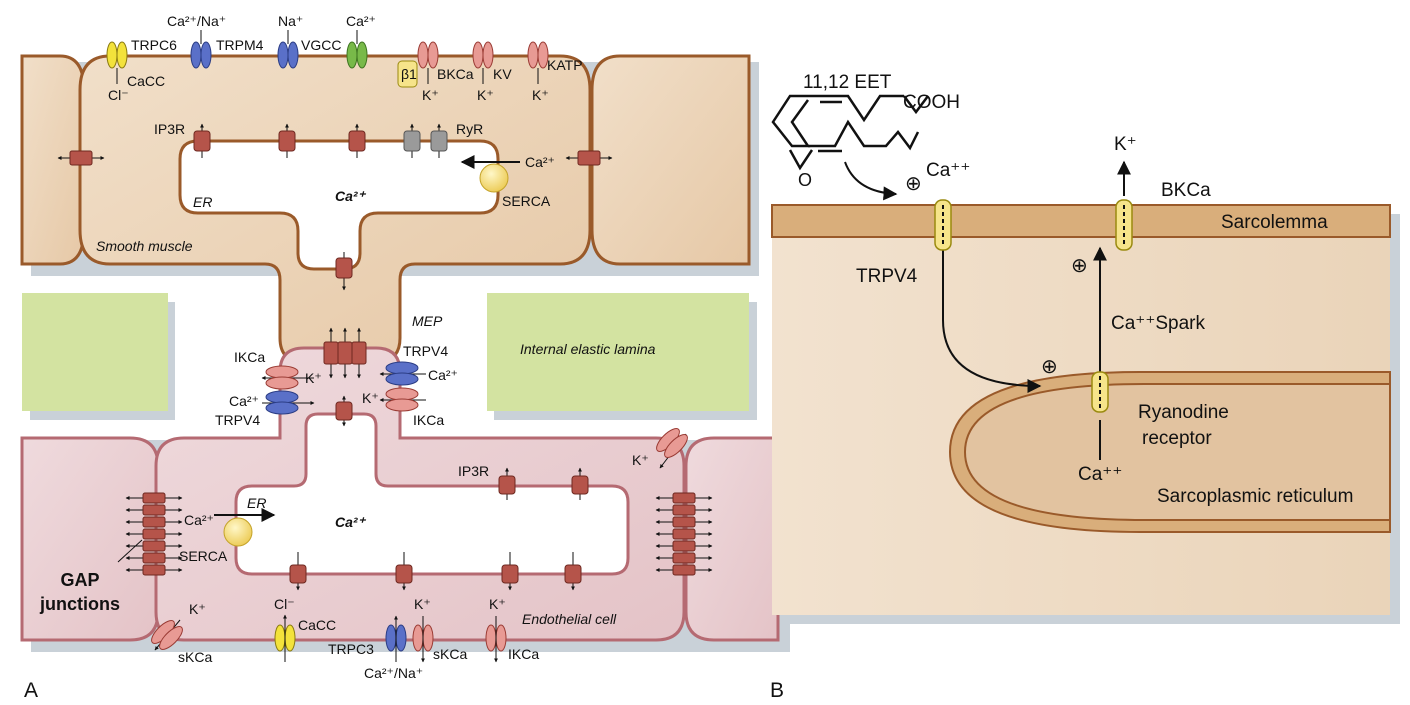  I want to click on lamina-block-right, so click(618, 352).